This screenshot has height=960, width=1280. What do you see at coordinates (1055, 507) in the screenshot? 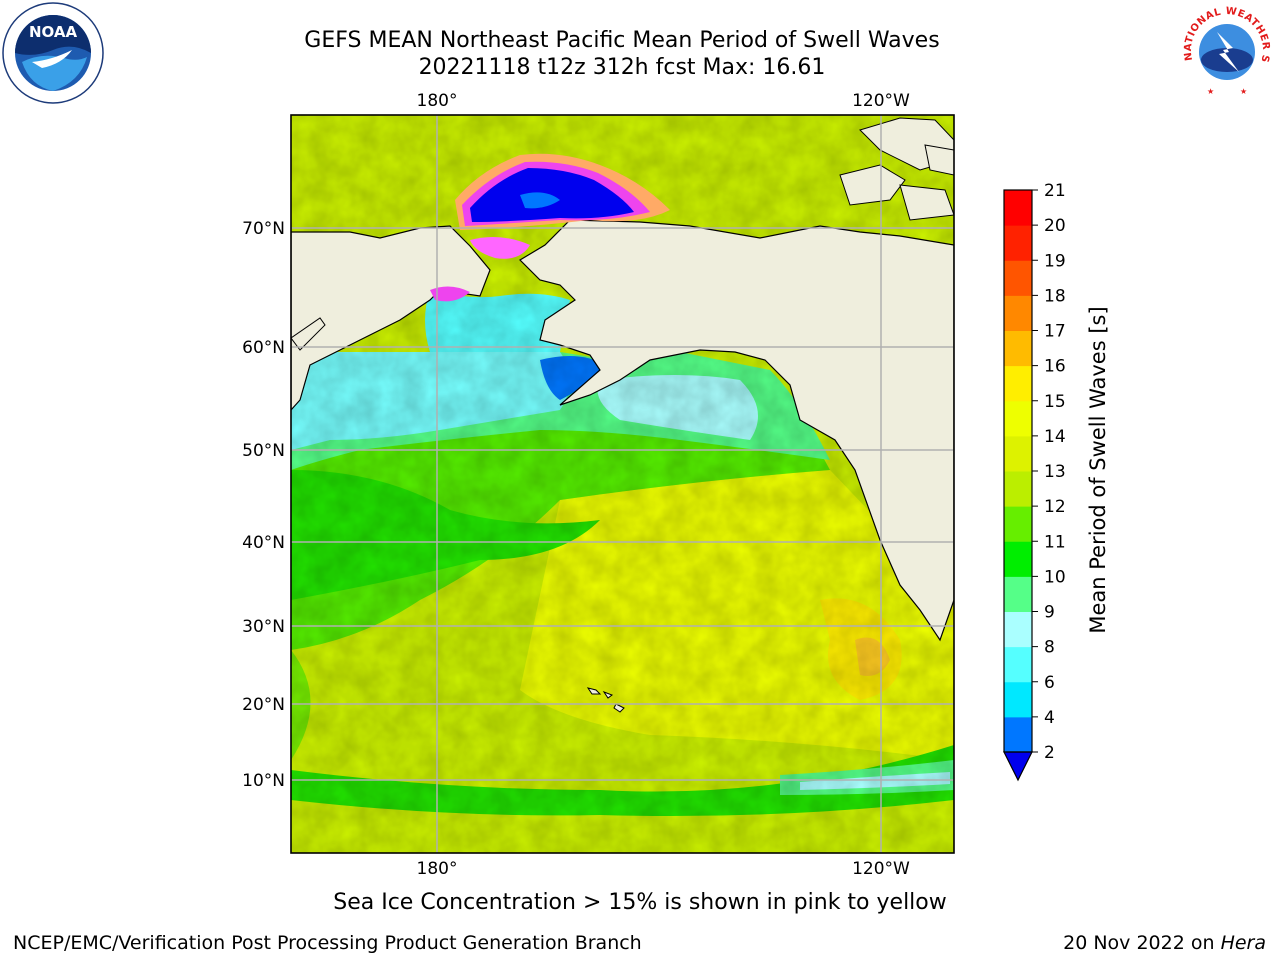
I see `colorbar-tick-label: 12` at bounding box center [1055, 507].